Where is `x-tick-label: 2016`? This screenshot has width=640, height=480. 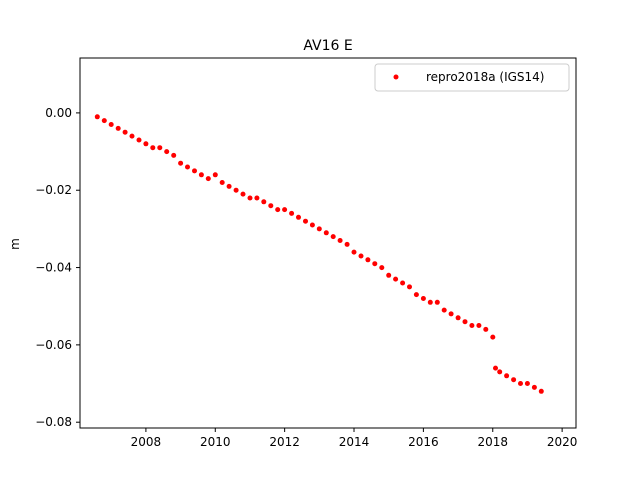
x-tick-label: 2016 is located at coordinates (423, 442).